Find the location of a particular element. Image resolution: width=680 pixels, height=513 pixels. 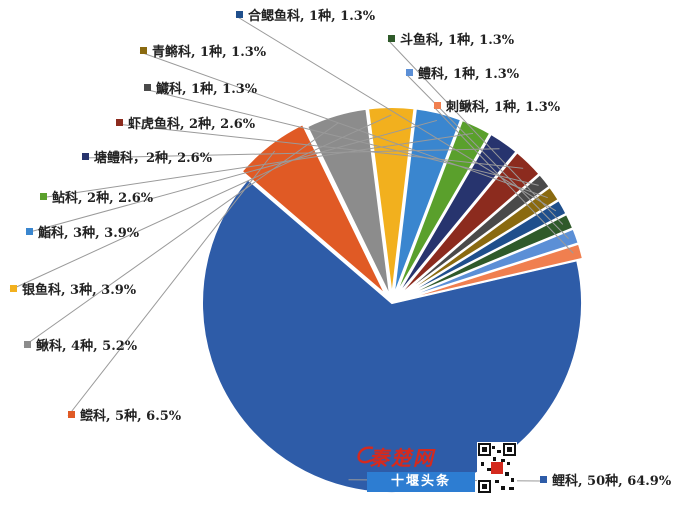

slice-label: 青鳉科, 1种, 1.3% is located at coordinates (209, 52).